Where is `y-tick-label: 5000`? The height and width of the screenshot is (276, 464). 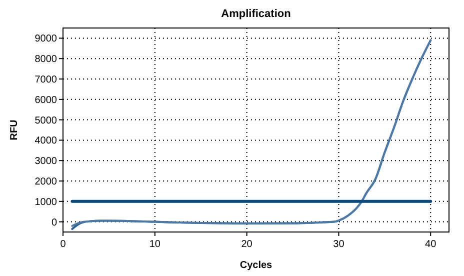
y-tick-label: 5000 is located at coordinates (46, 120).